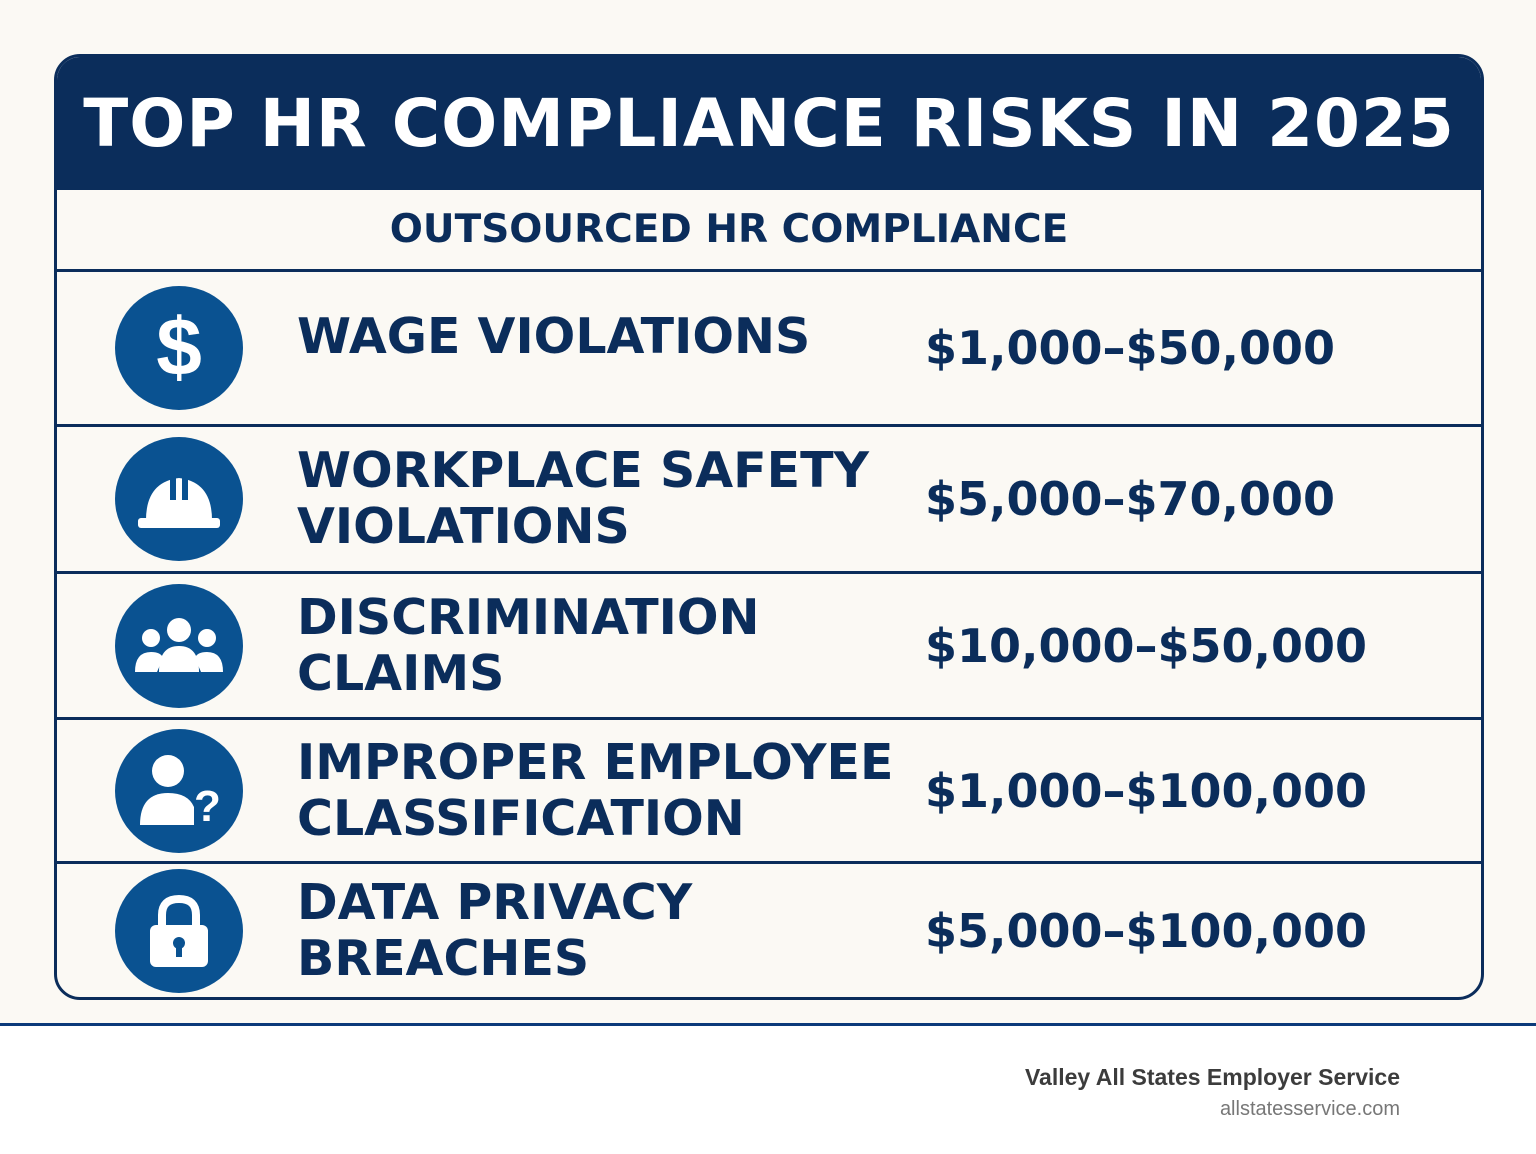 The width and height of the screenshot is (1536, 1154). I want to click on risk-name: WORKPLACE SAFETY VIOLATIONS, so click(583, 498).